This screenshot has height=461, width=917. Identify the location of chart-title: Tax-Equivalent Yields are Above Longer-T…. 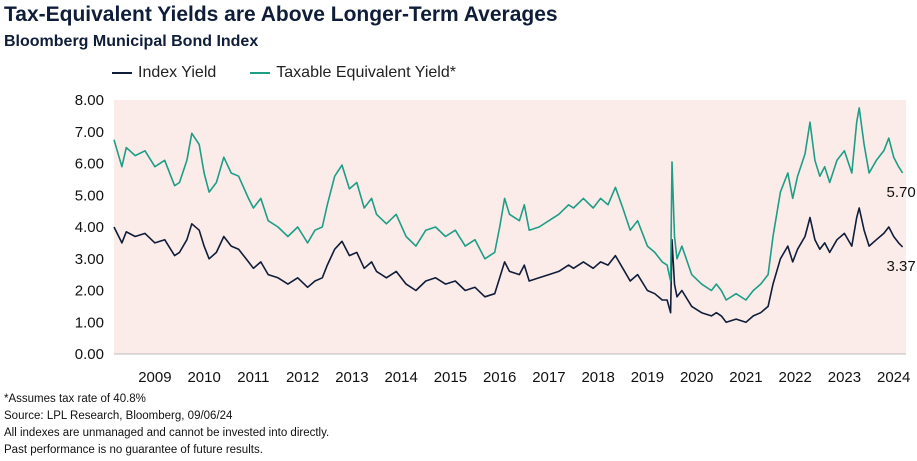
(281, 14).